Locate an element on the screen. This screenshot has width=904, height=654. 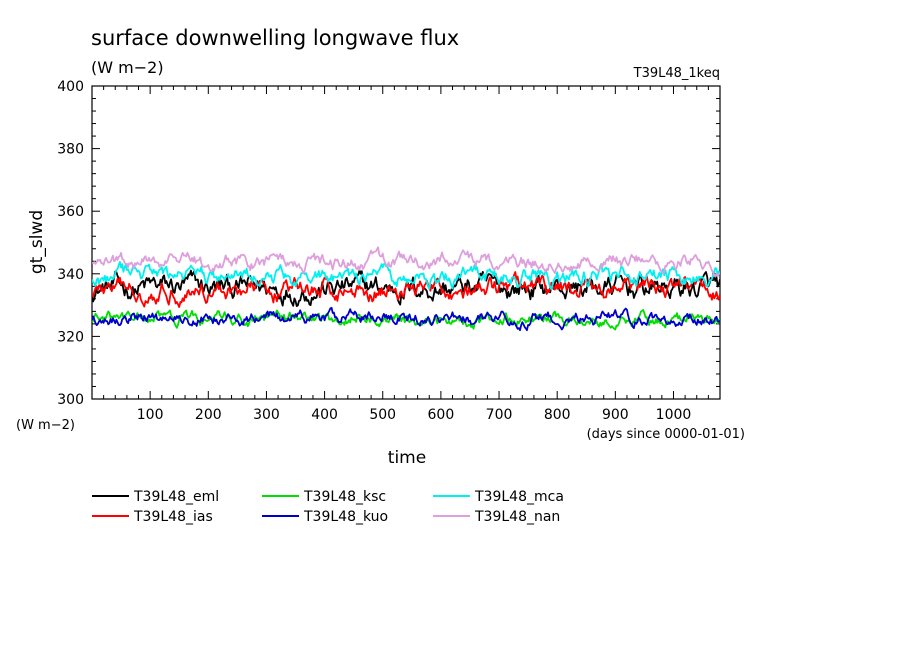
series-line-T39L48_ias is located at coordinates (406, 290).